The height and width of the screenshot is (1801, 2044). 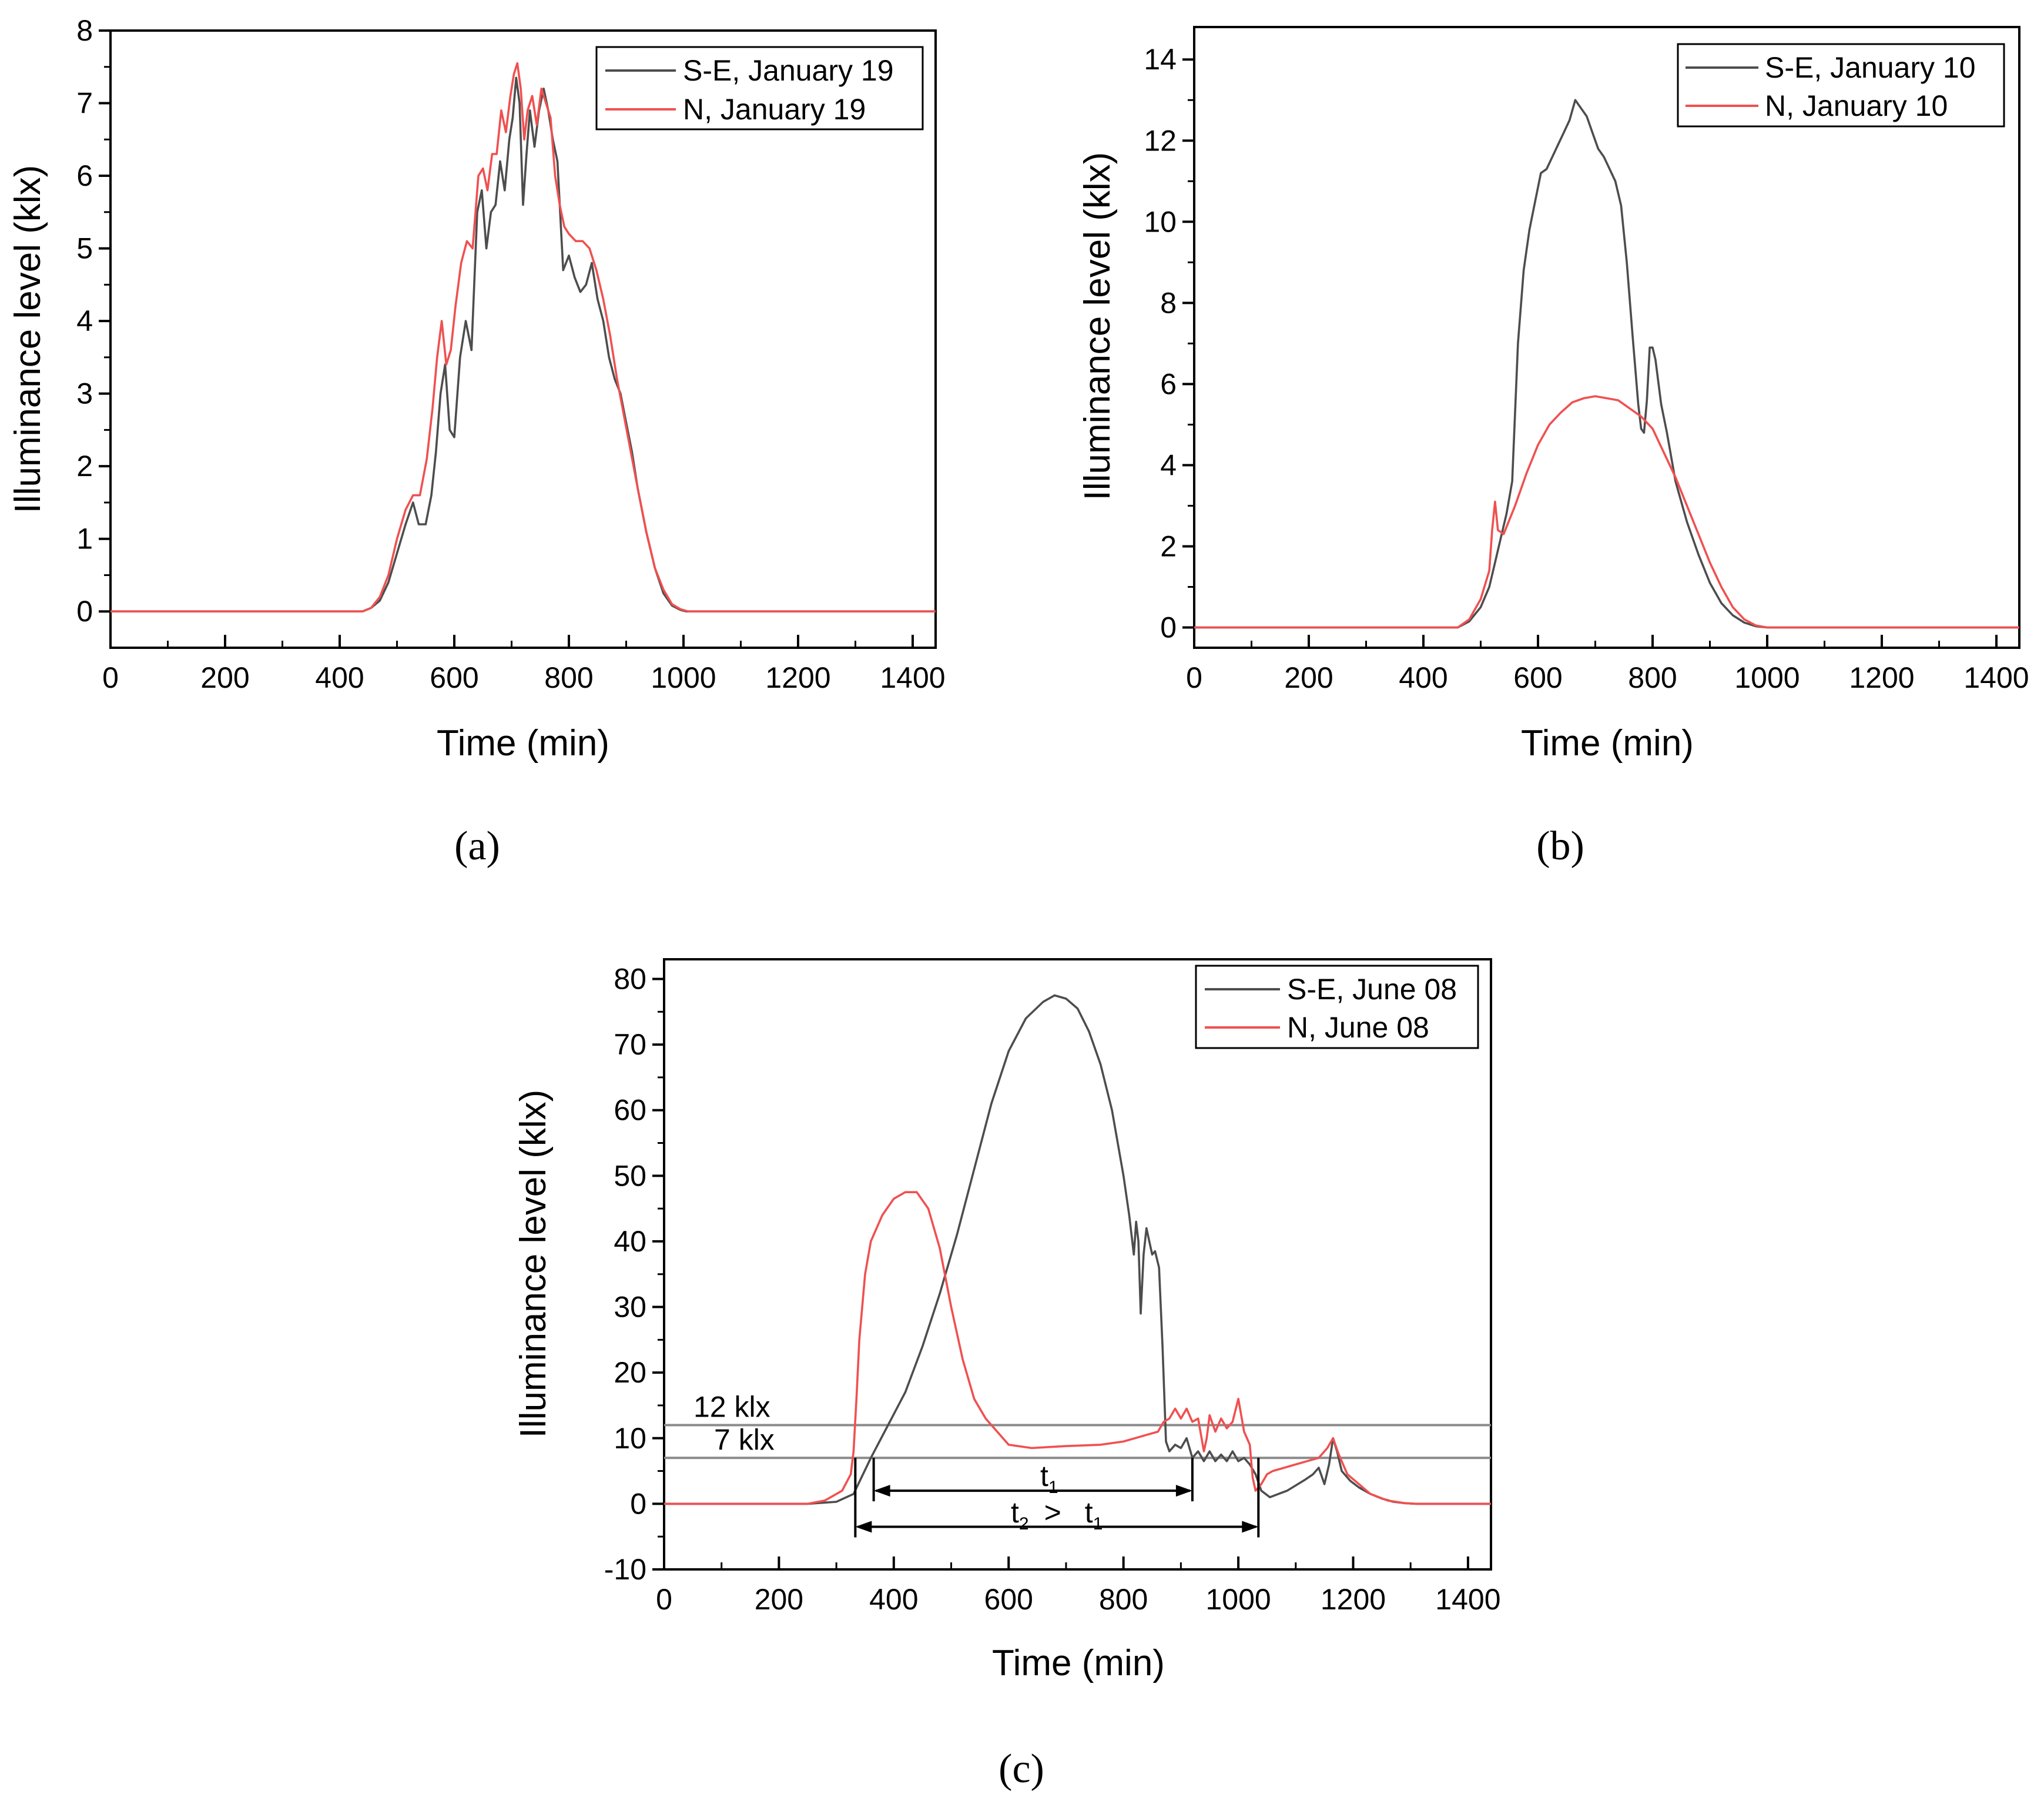 What do you see at coordinates (1021, 1769) in the screenshot?
I see `panel-c-caption: (c)` at bounding box center [1021, 1769].